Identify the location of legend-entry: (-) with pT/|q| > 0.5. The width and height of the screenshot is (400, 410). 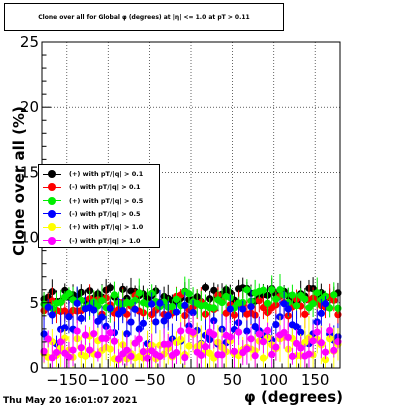
(99, 214).